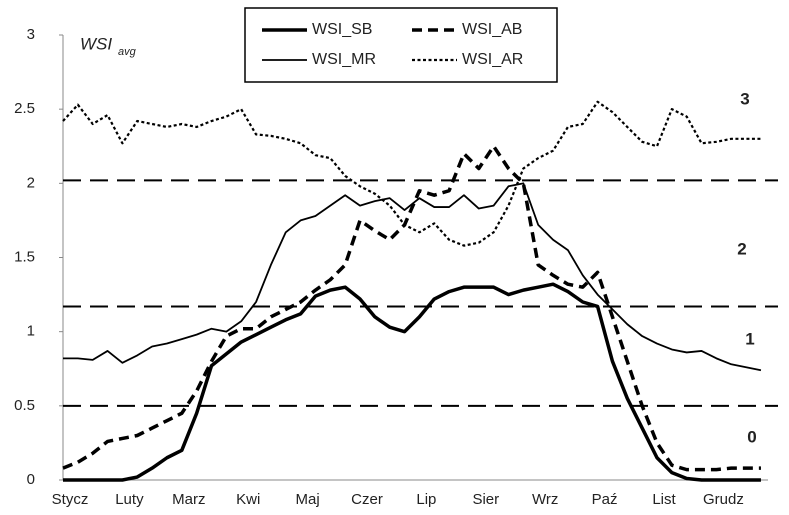 Image resolution: width=789 pixels, height=515 pixels. What do you see at coordinates (485, 499) in the screenshot?
I see `x-tick-label: Sier` at bounding box center [485, 499].